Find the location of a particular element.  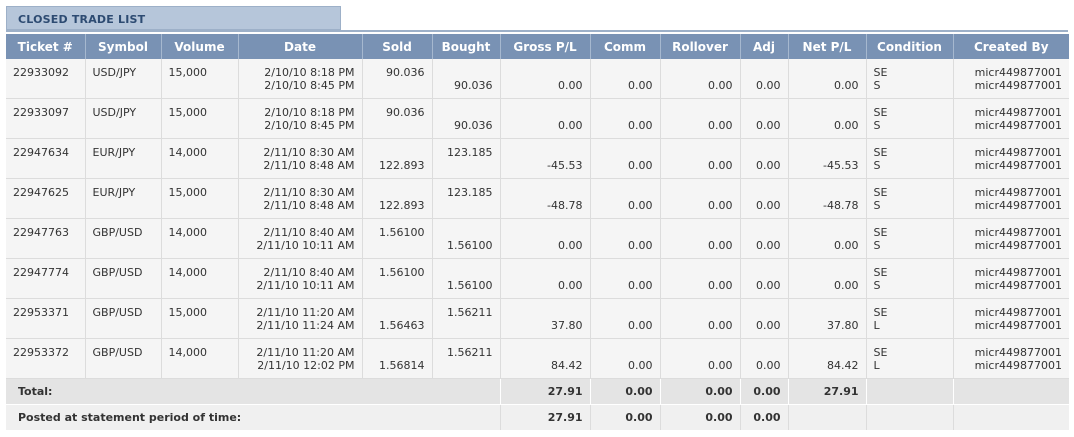

volume-value: 14,000 is located at coordinates (188, 232).